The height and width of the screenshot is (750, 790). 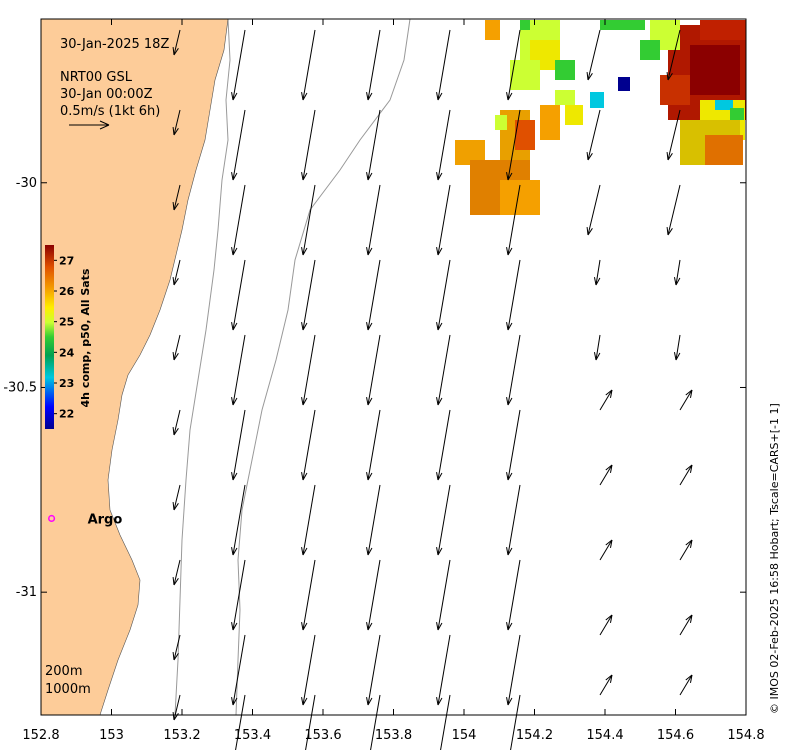 I want to click on colorbar-ticks: 27 26 25 24 23 22, so click(x=64, y=337).